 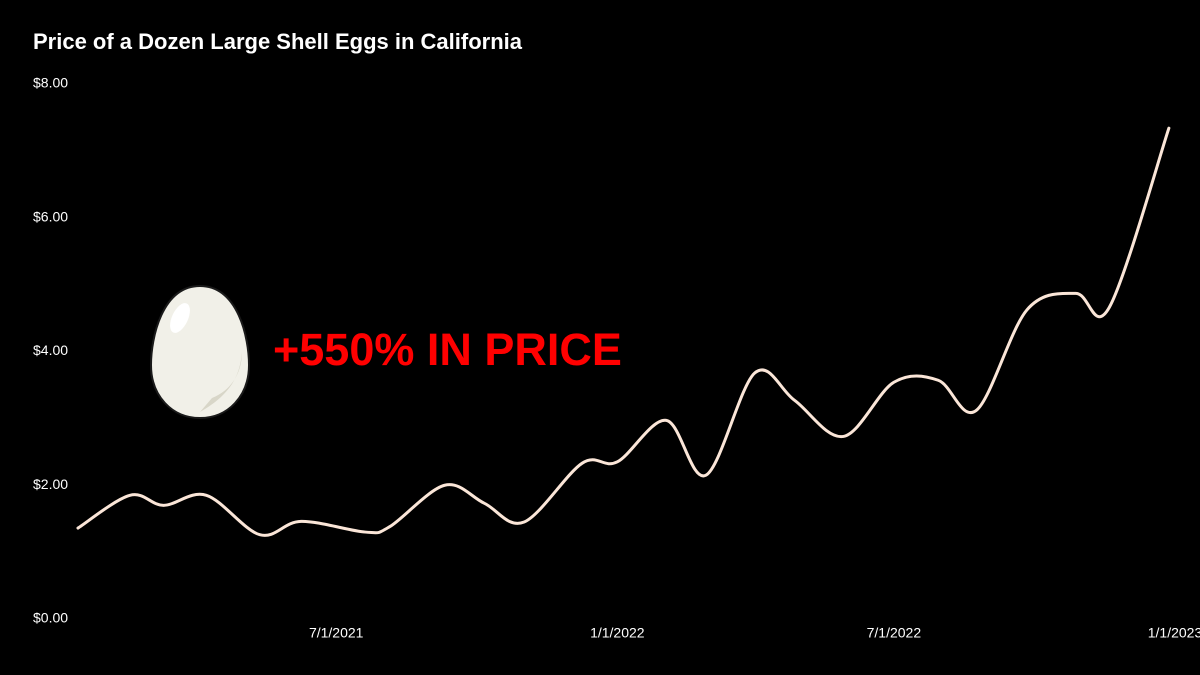 I want to click on x-tick-label: 7/1/2021, so click(x=336, y=633).